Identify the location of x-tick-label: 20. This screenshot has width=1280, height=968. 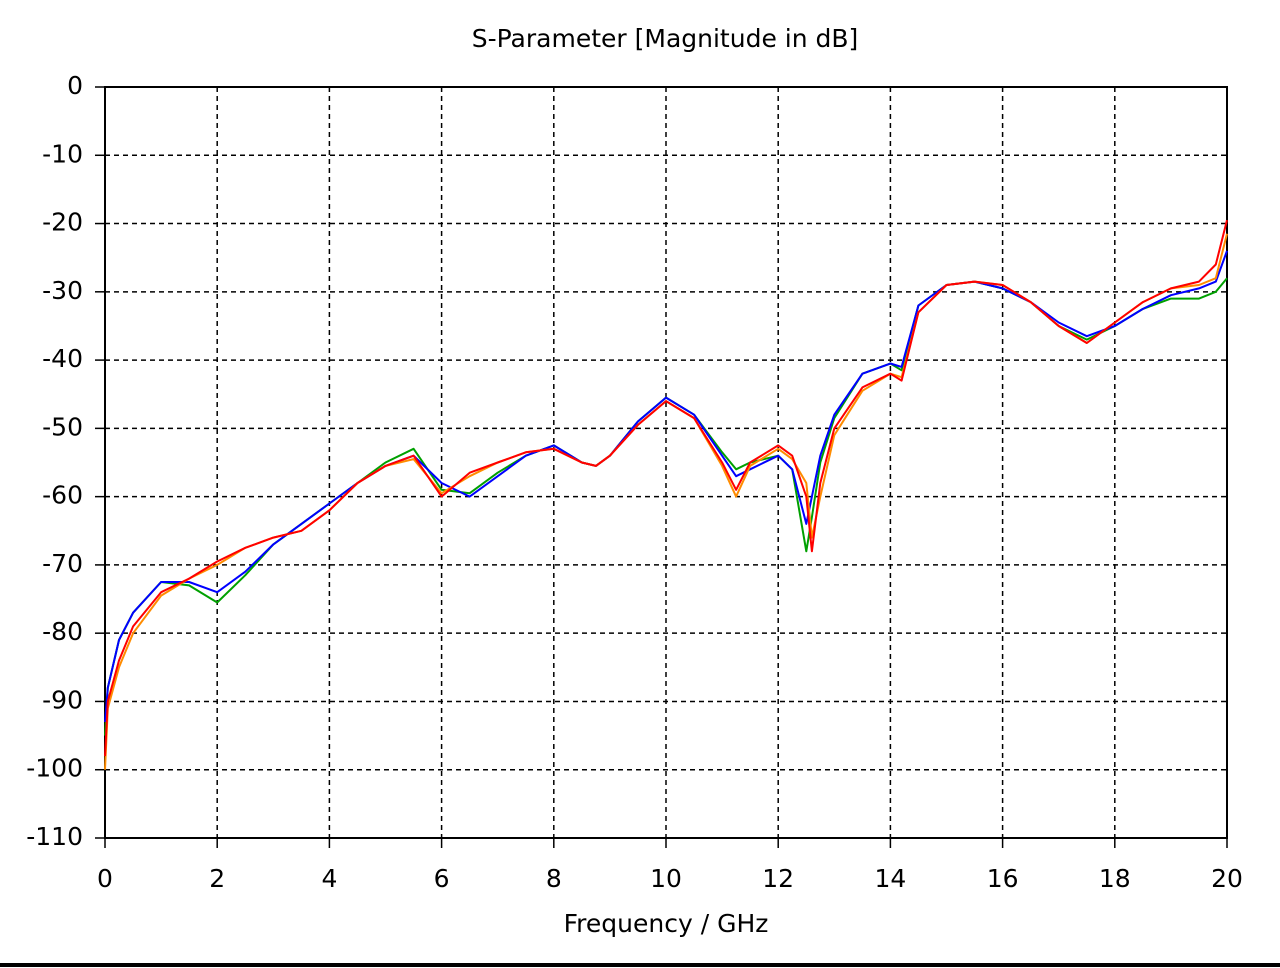
(1227, 878).